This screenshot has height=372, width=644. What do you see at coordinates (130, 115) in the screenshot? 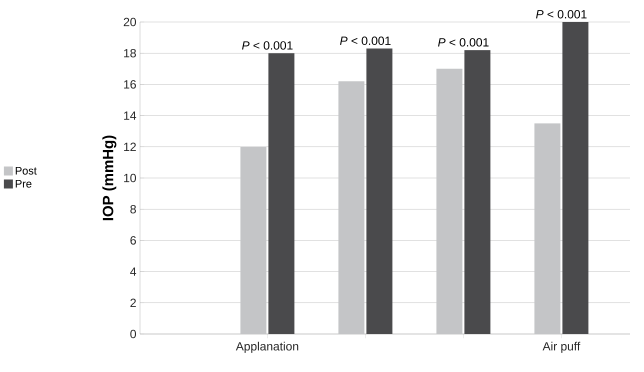
I see `y-tick-label: 14` at bounding box center [130, 115].